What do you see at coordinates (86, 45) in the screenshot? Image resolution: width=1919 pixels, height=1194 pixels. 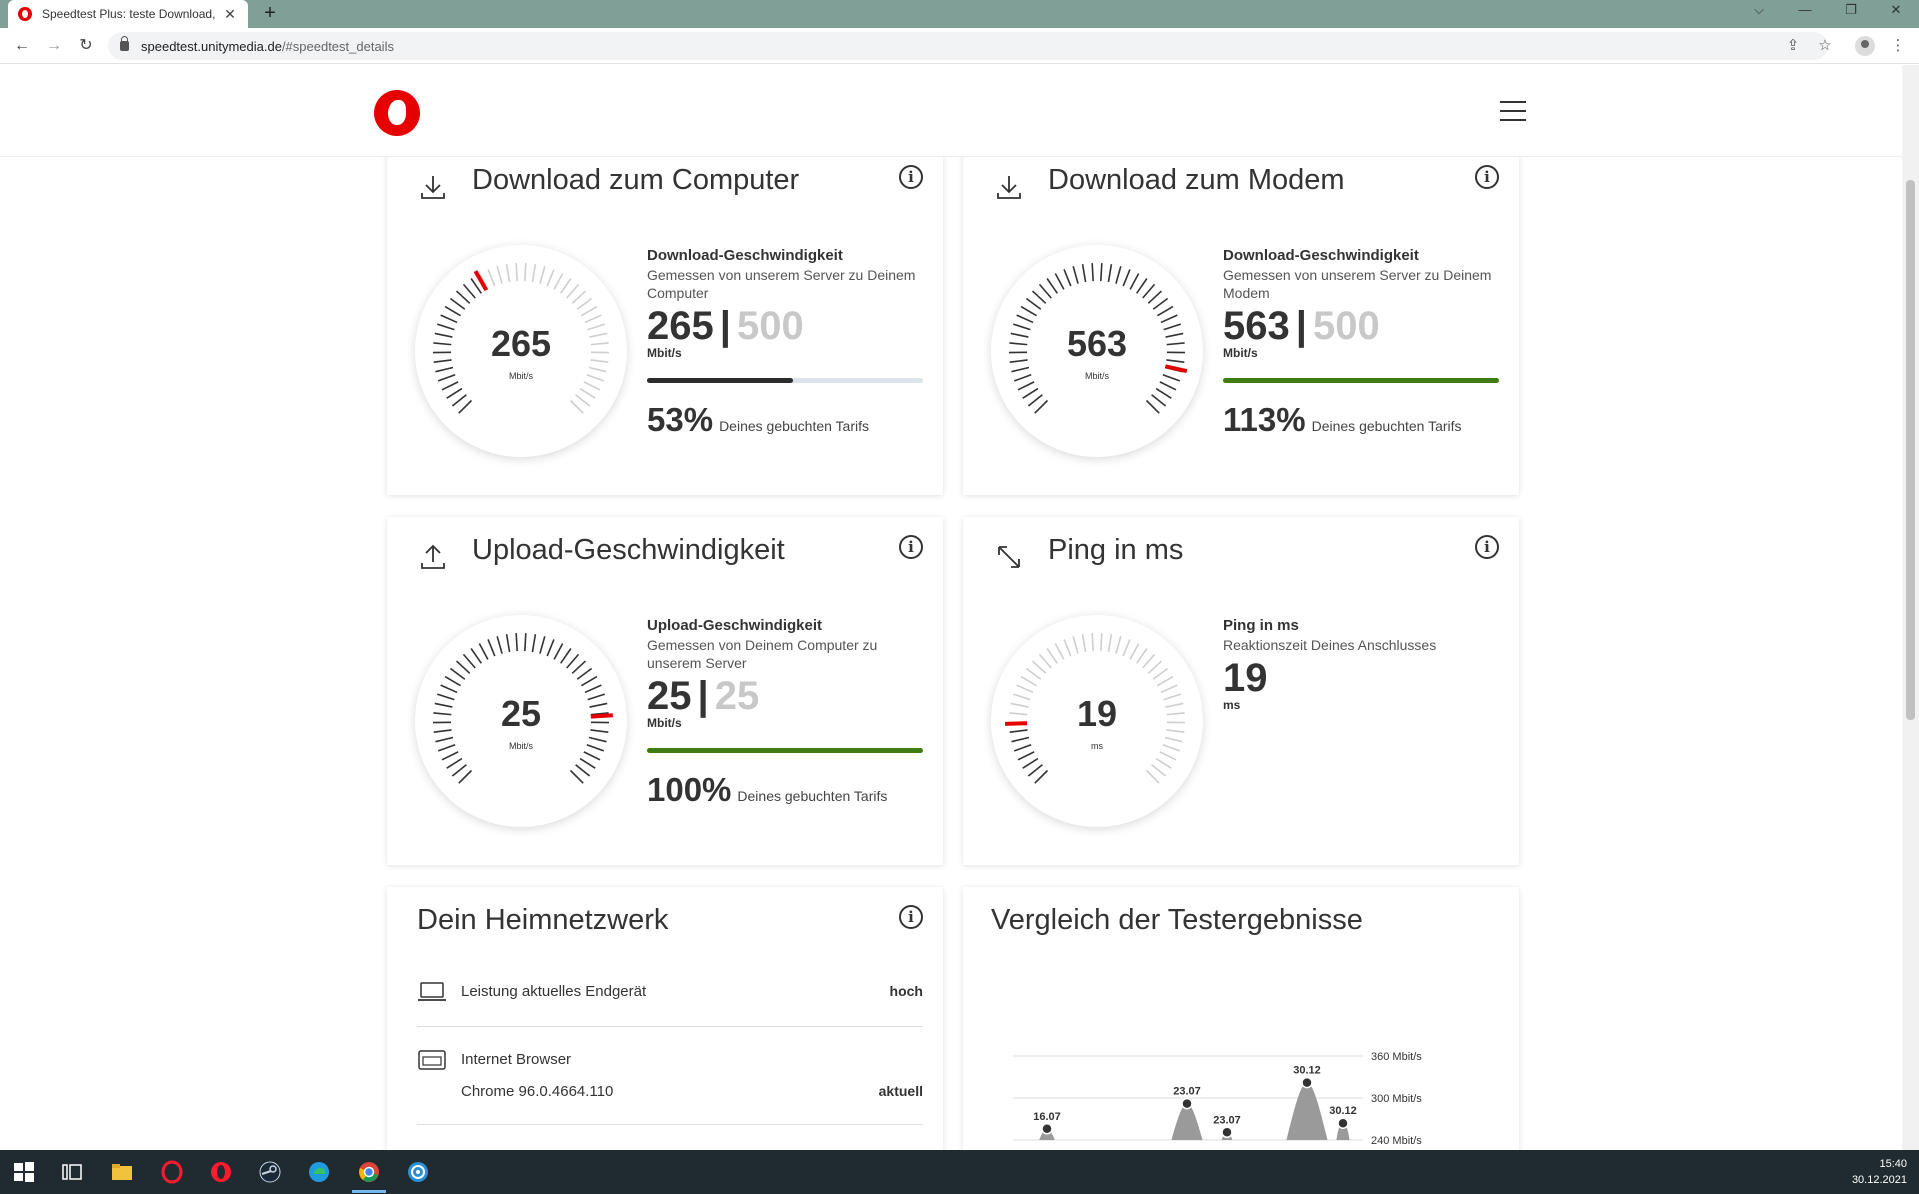 I see `reload-button: ↻` at bounding box center [86, 45].